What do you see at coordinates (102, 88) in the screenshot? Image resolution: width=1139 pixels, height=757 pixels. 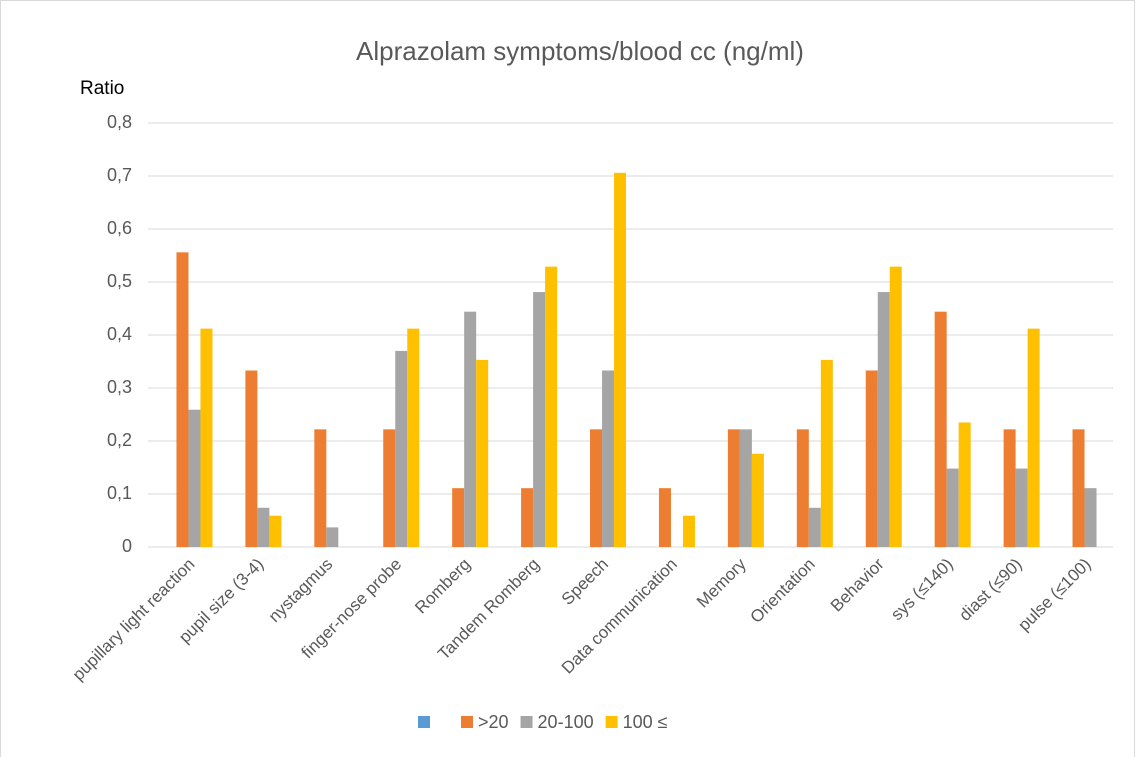 I see `y-axis-label: Ratio` at bounding box center [102, 88].